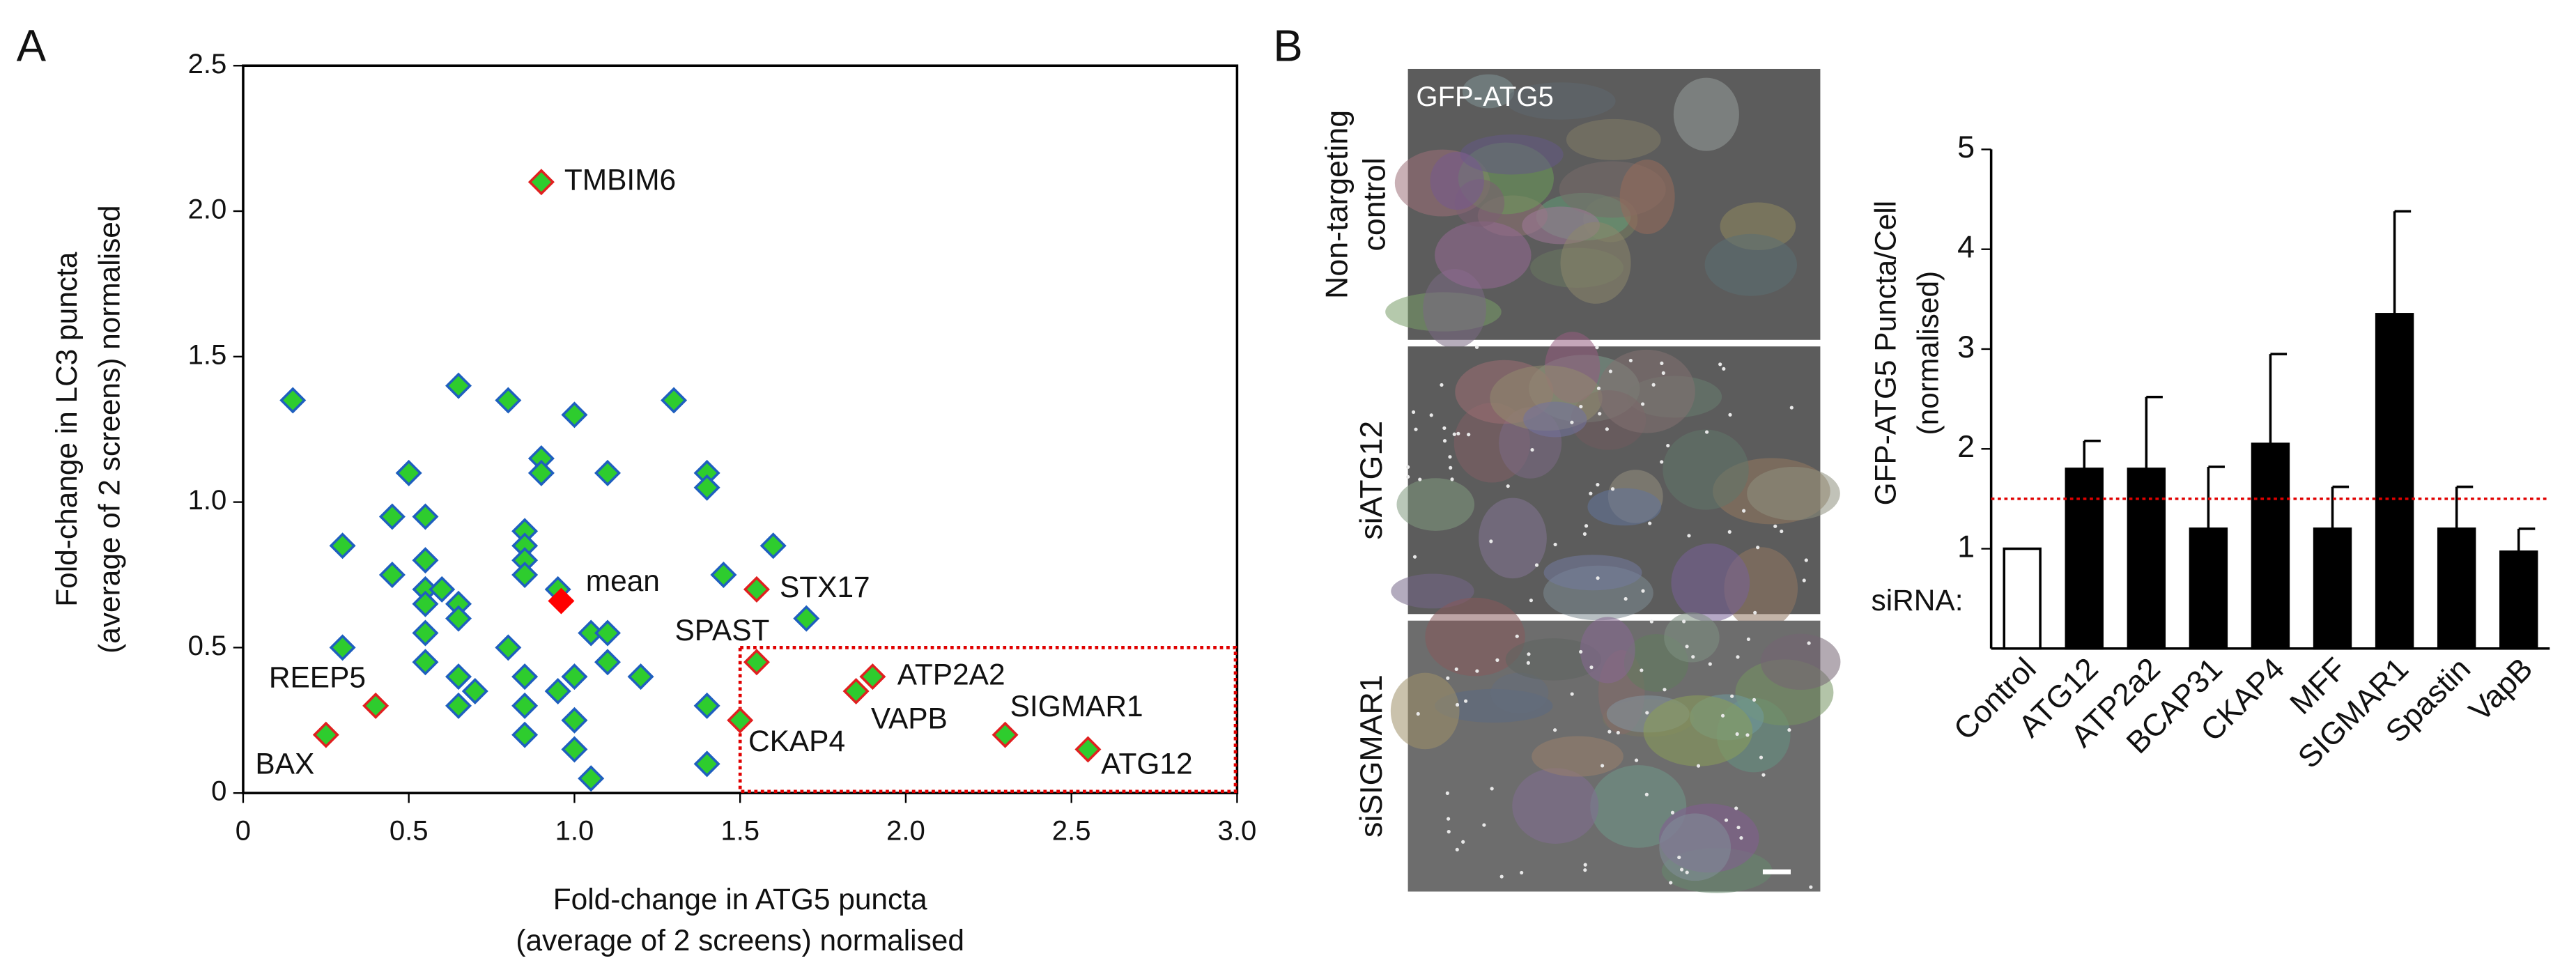 The height and width of the screenshot is (972, 2576). Describe the element at coordinates (207, 646) in the screenshot. I see `y-tick-label: 0.5` at that location.